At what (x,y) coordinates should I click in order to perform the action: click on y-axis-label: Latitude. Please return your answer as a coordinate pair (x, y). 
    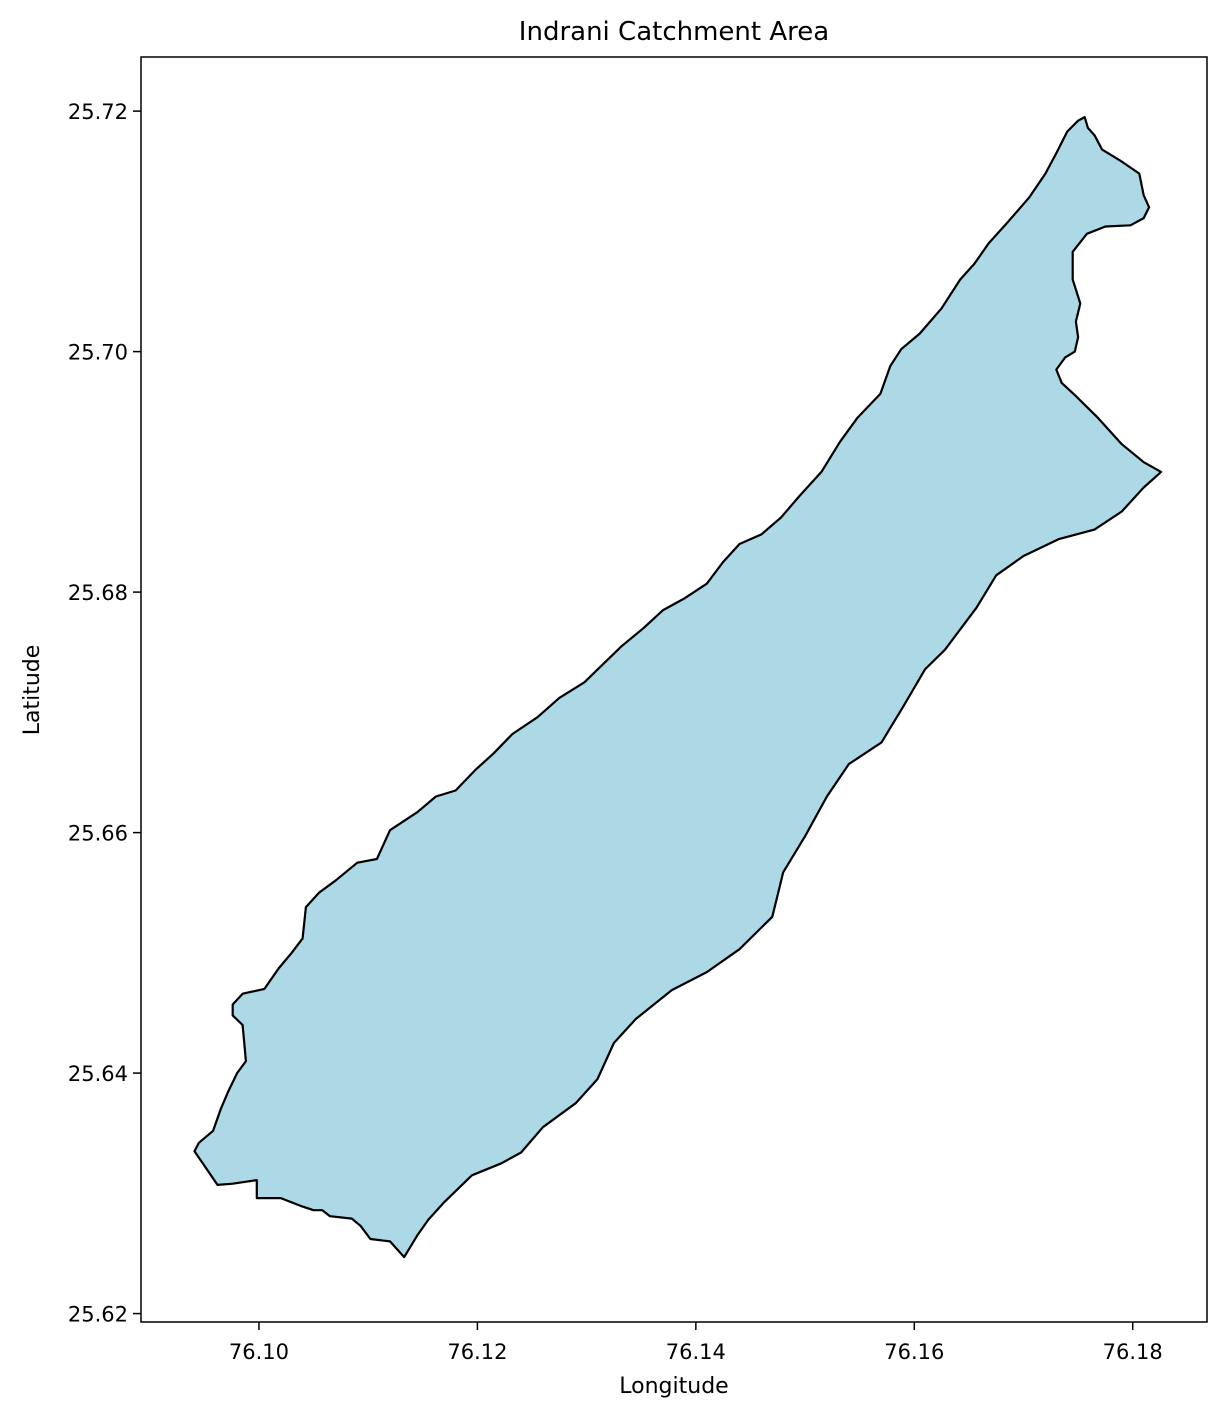
    Looking at the image, I should click on (32, 690).